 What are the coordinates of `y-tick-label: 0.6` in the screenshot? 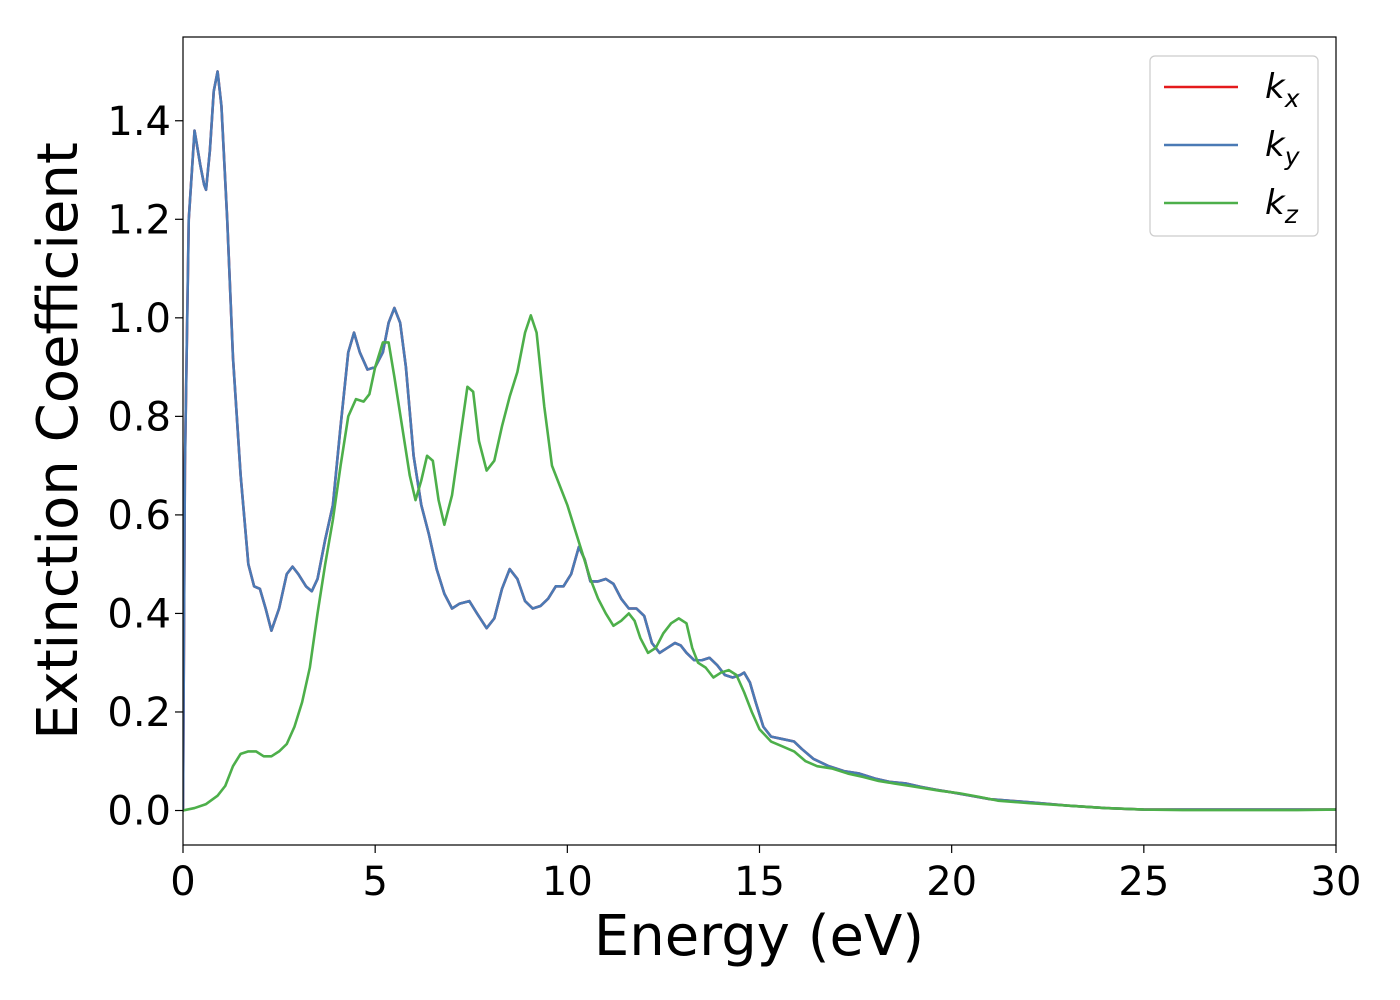 It's located at (139, 516).